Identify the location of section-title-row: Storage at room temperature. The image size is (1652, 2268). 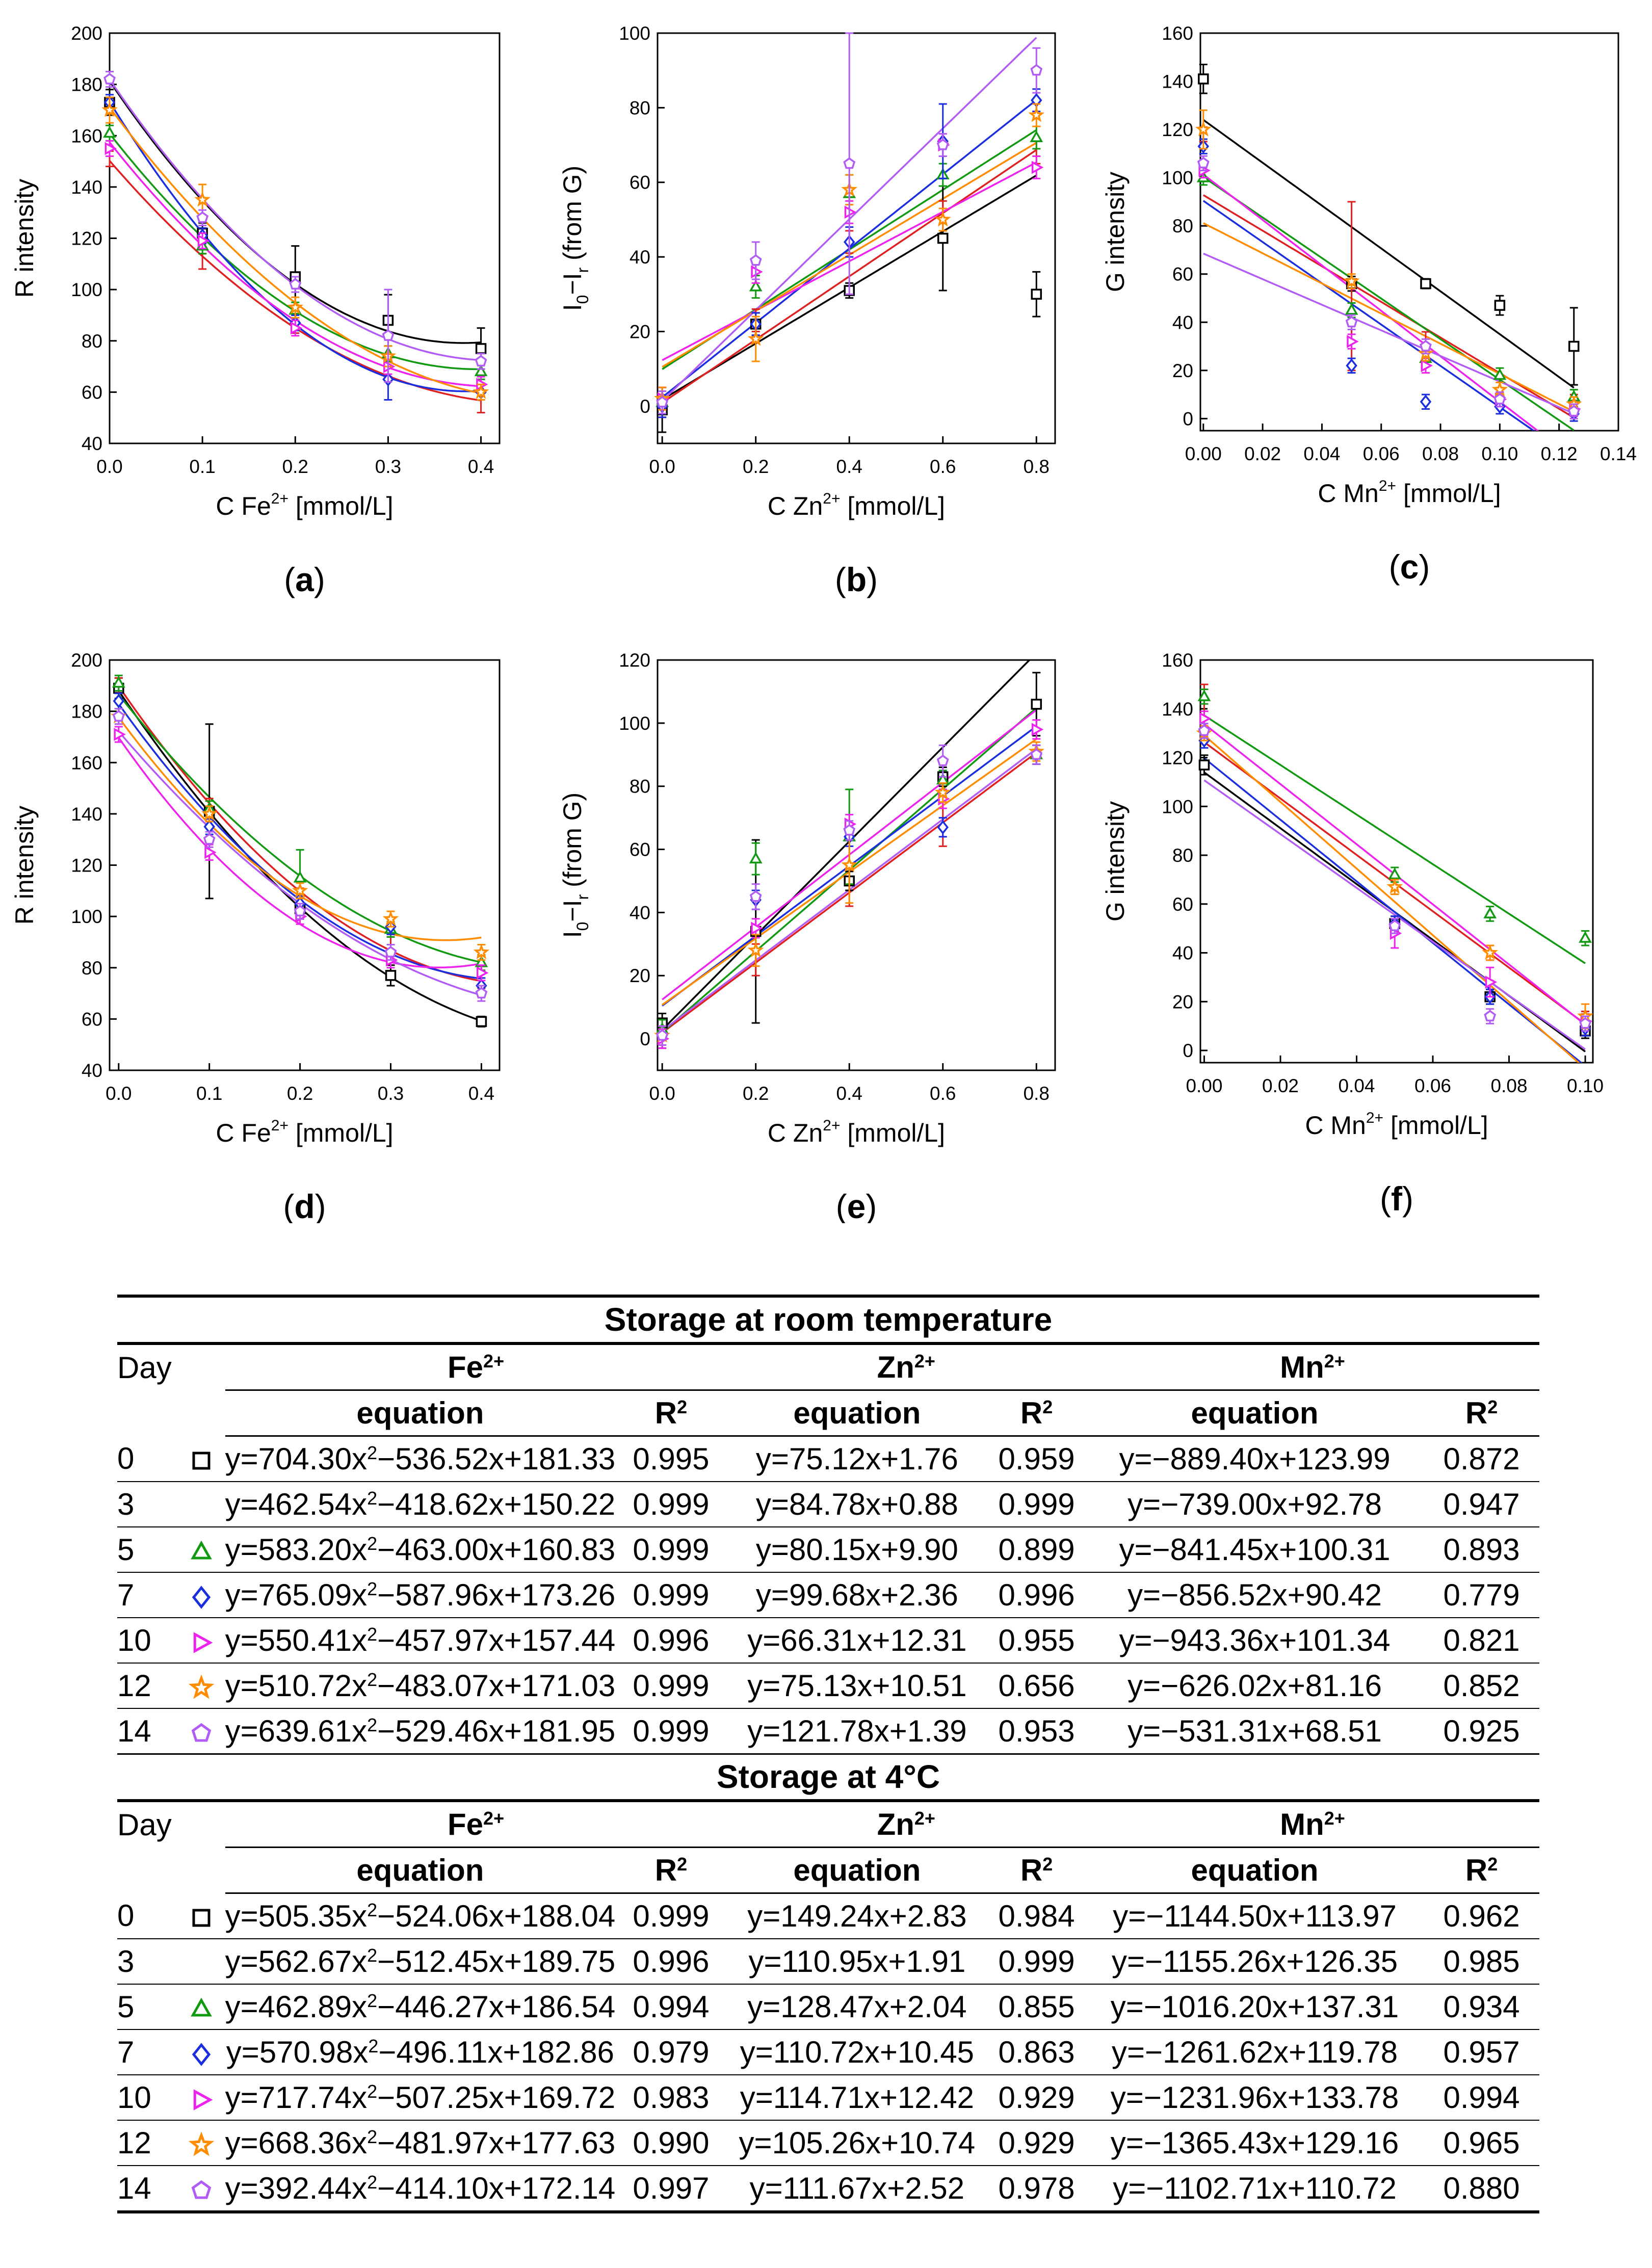
(828, 1320).